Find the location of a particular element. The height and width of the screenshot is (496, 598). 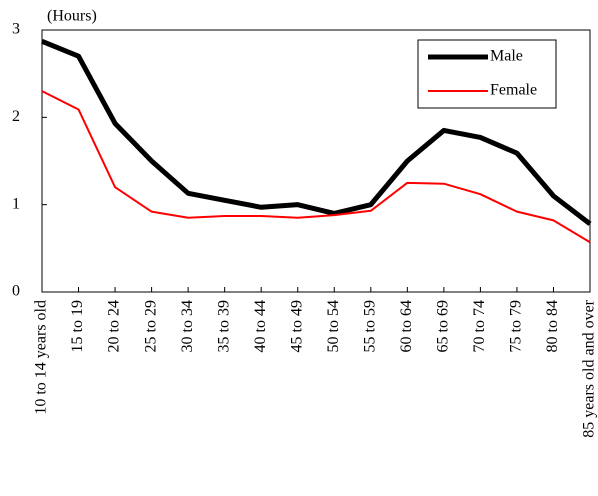

x-tick-label: 75 to 79 is located at coordinates (516, 326).